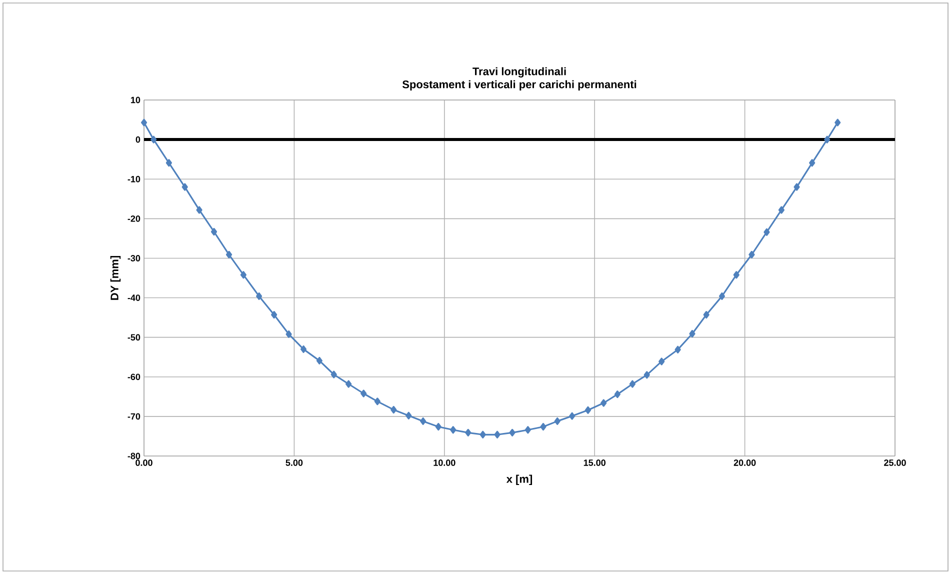 The image size is (951, 574). What do you see at coordinates (519, 72) in the screenshot?
I see `chart-title: Travi longitudinali` at bounding box center [519, 72].